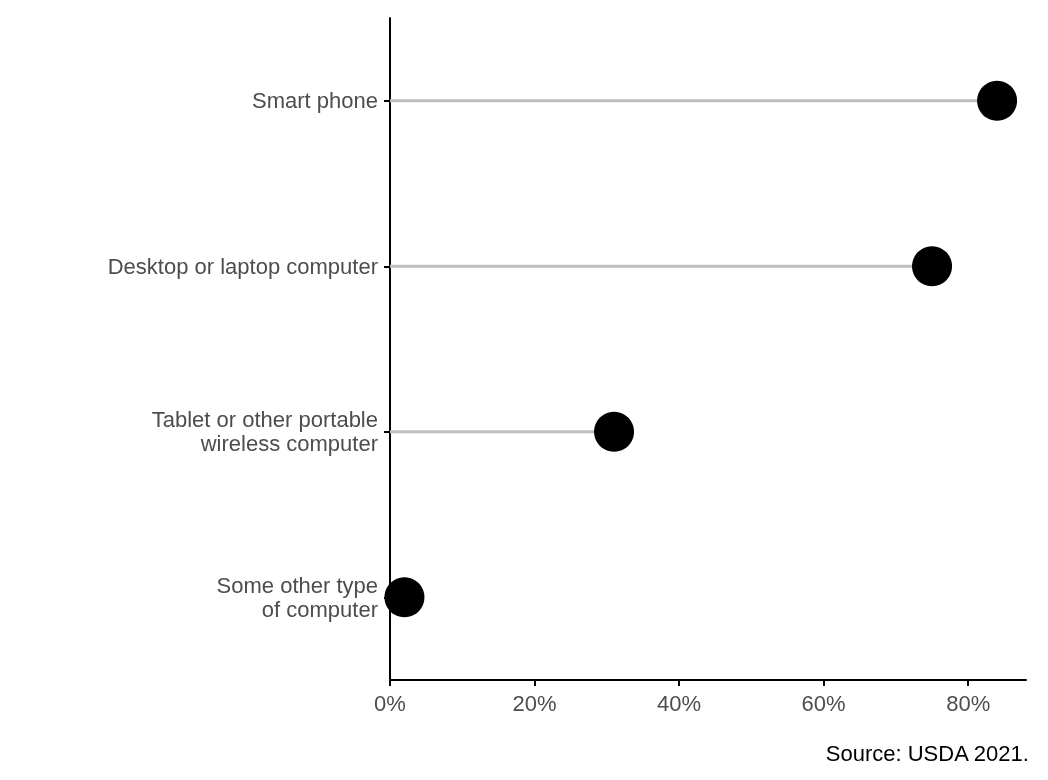  I want to click on x-tick-label: 0%, so click(390, 703).